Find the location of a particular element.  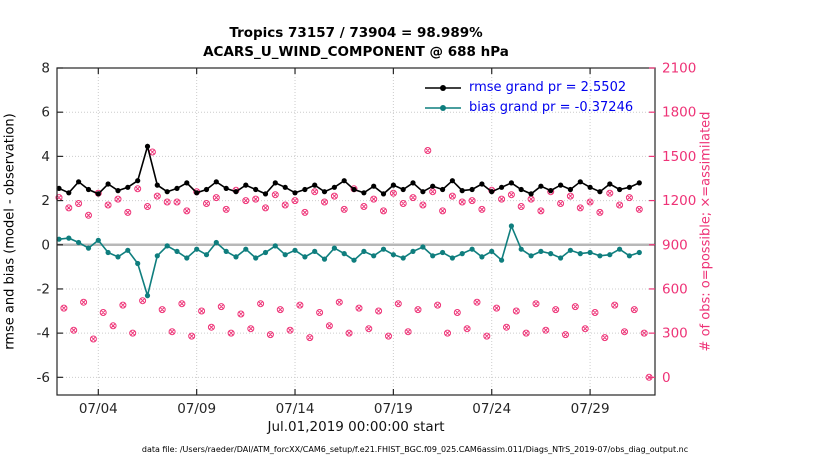

svg-text: 1200 is located at coordinates (679, 201).